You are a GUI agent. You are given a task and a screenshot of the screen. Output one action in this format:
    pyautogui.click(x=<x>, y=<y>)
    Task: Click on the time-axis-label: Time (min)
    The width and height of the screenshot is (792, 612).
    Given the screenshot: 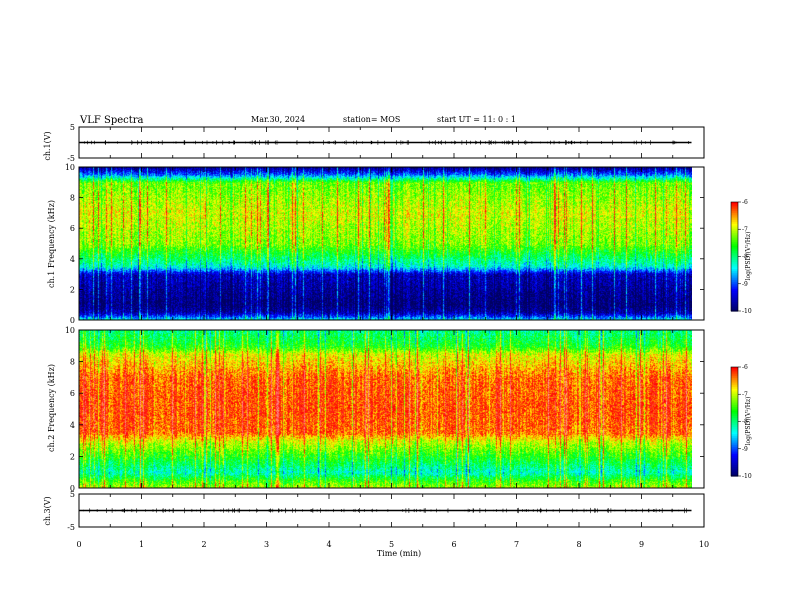 What is the action you would take?
    pyautogui.click(x=399, y=553)
    